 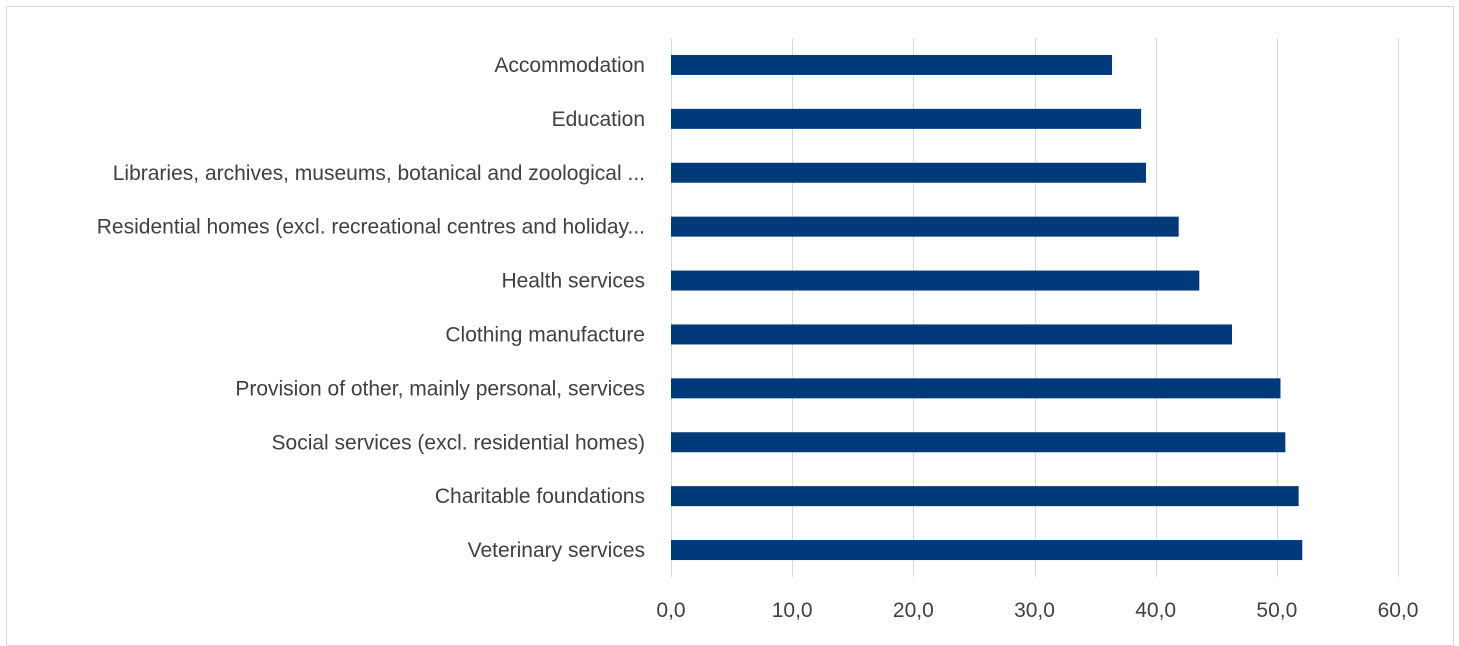 What do you see at coordinates (540, 496) in the screenshot?
I see `category-label: Charitable foundations` at bounding box center [540, 496].